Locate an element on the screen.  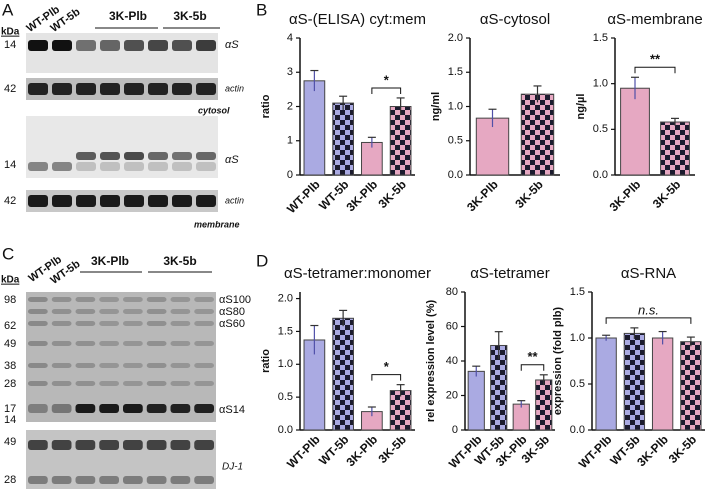
panel-label: B is located at coordinates (261, 9).